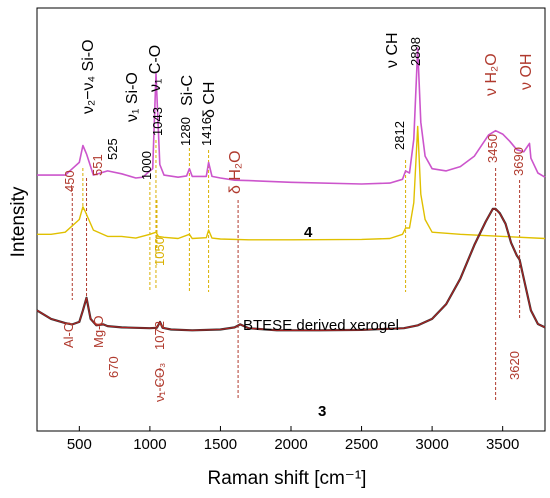  What do you see at coordinates (79, 444) in the screenshot?
I see `x-tick-label: 500` at bounding box center [79, 444].